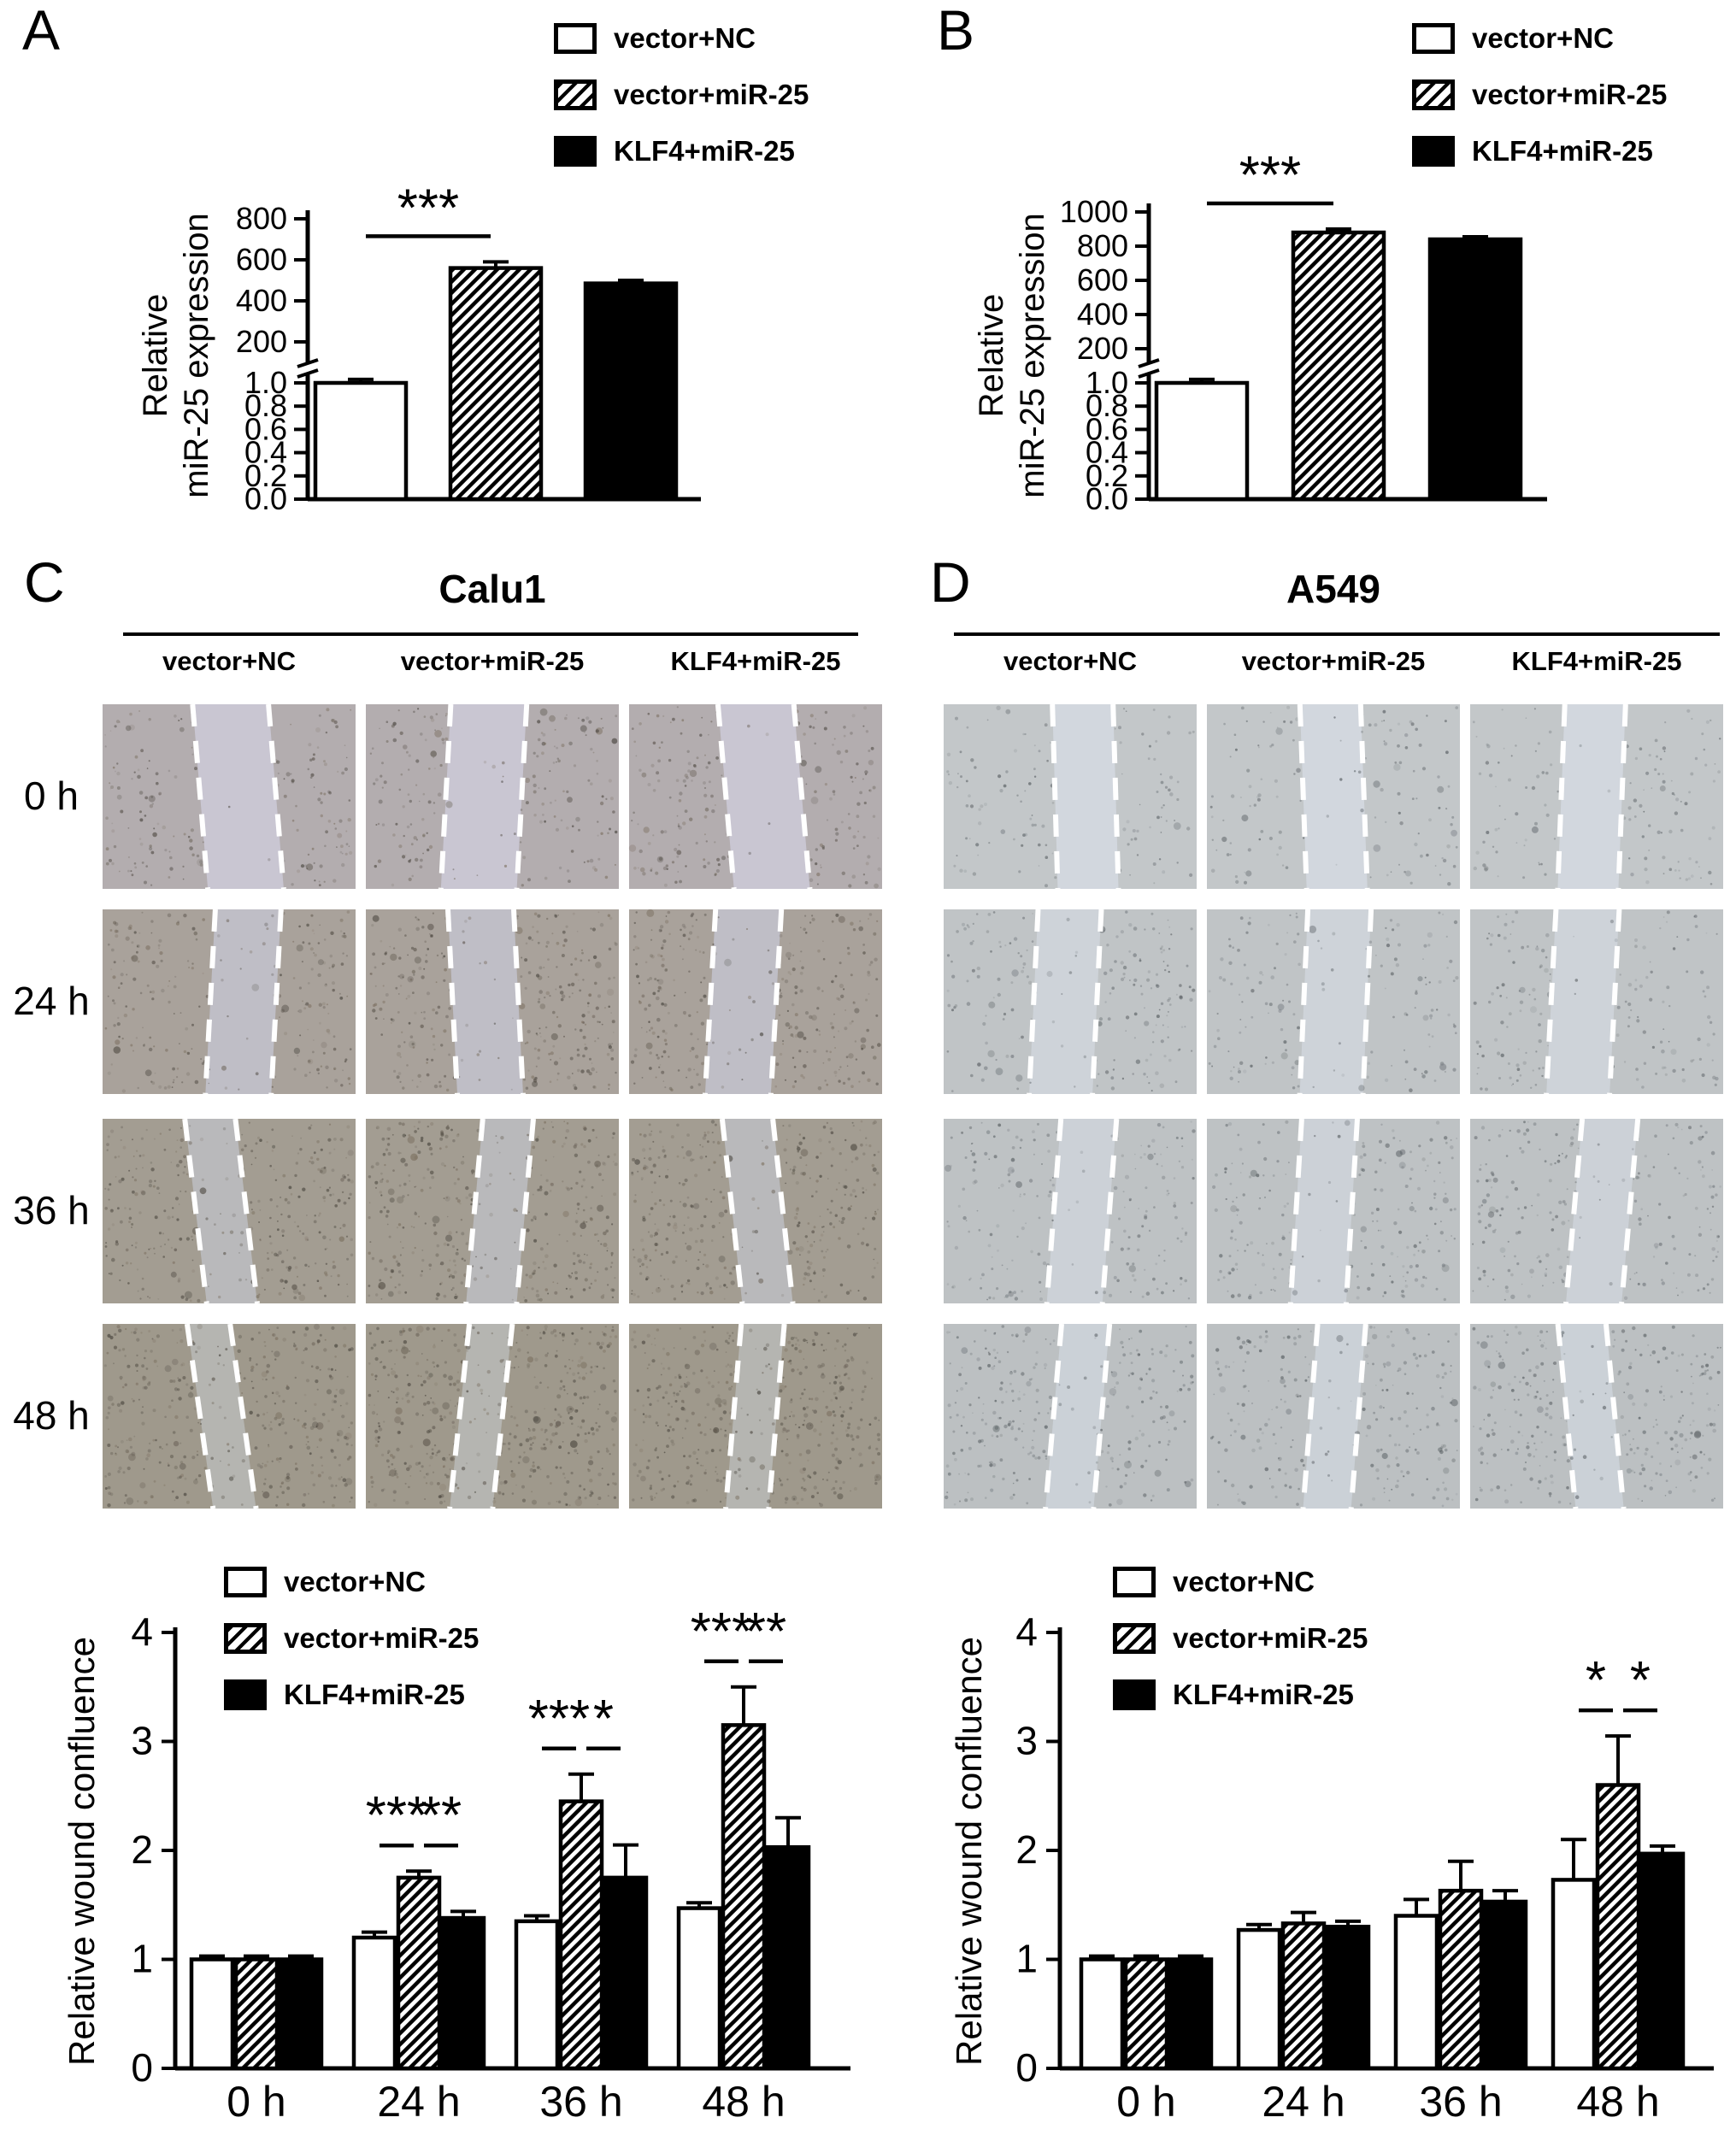 Image resolution: width=1736 pixels, height=2141 pixels. I want to click on significance-asterisks: **, so click(765, 1632).